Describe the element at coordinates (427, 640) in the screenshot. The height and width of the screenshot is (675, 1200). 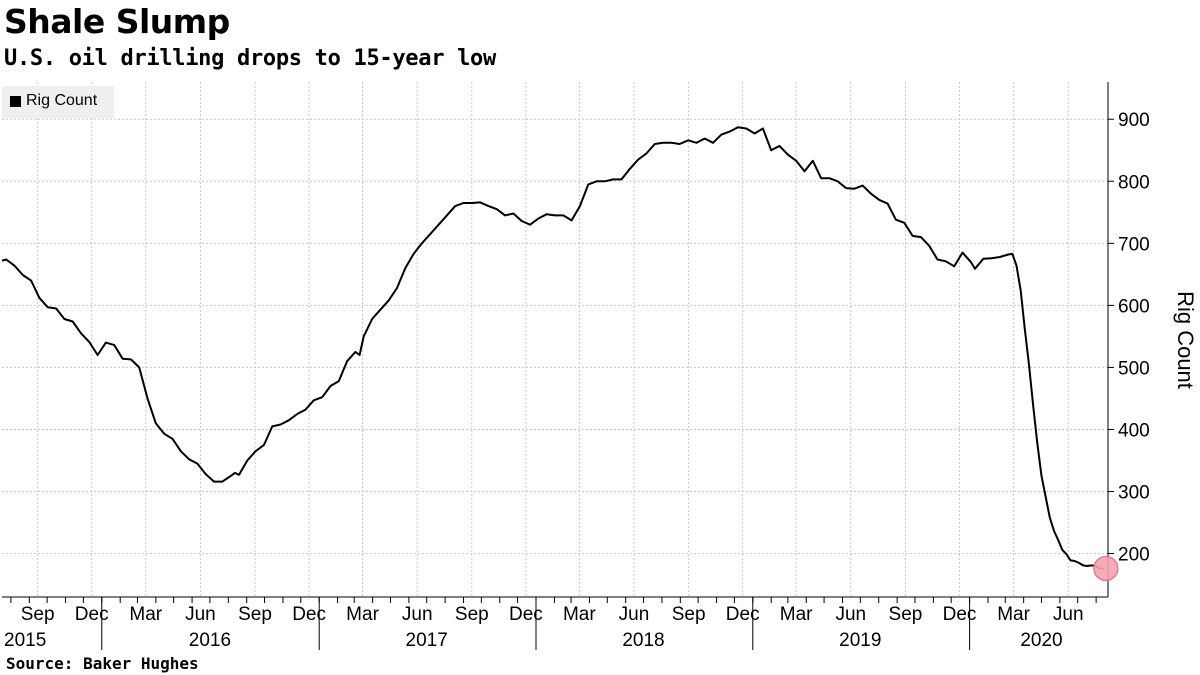
I see `x-year-label: 2017` at that location.